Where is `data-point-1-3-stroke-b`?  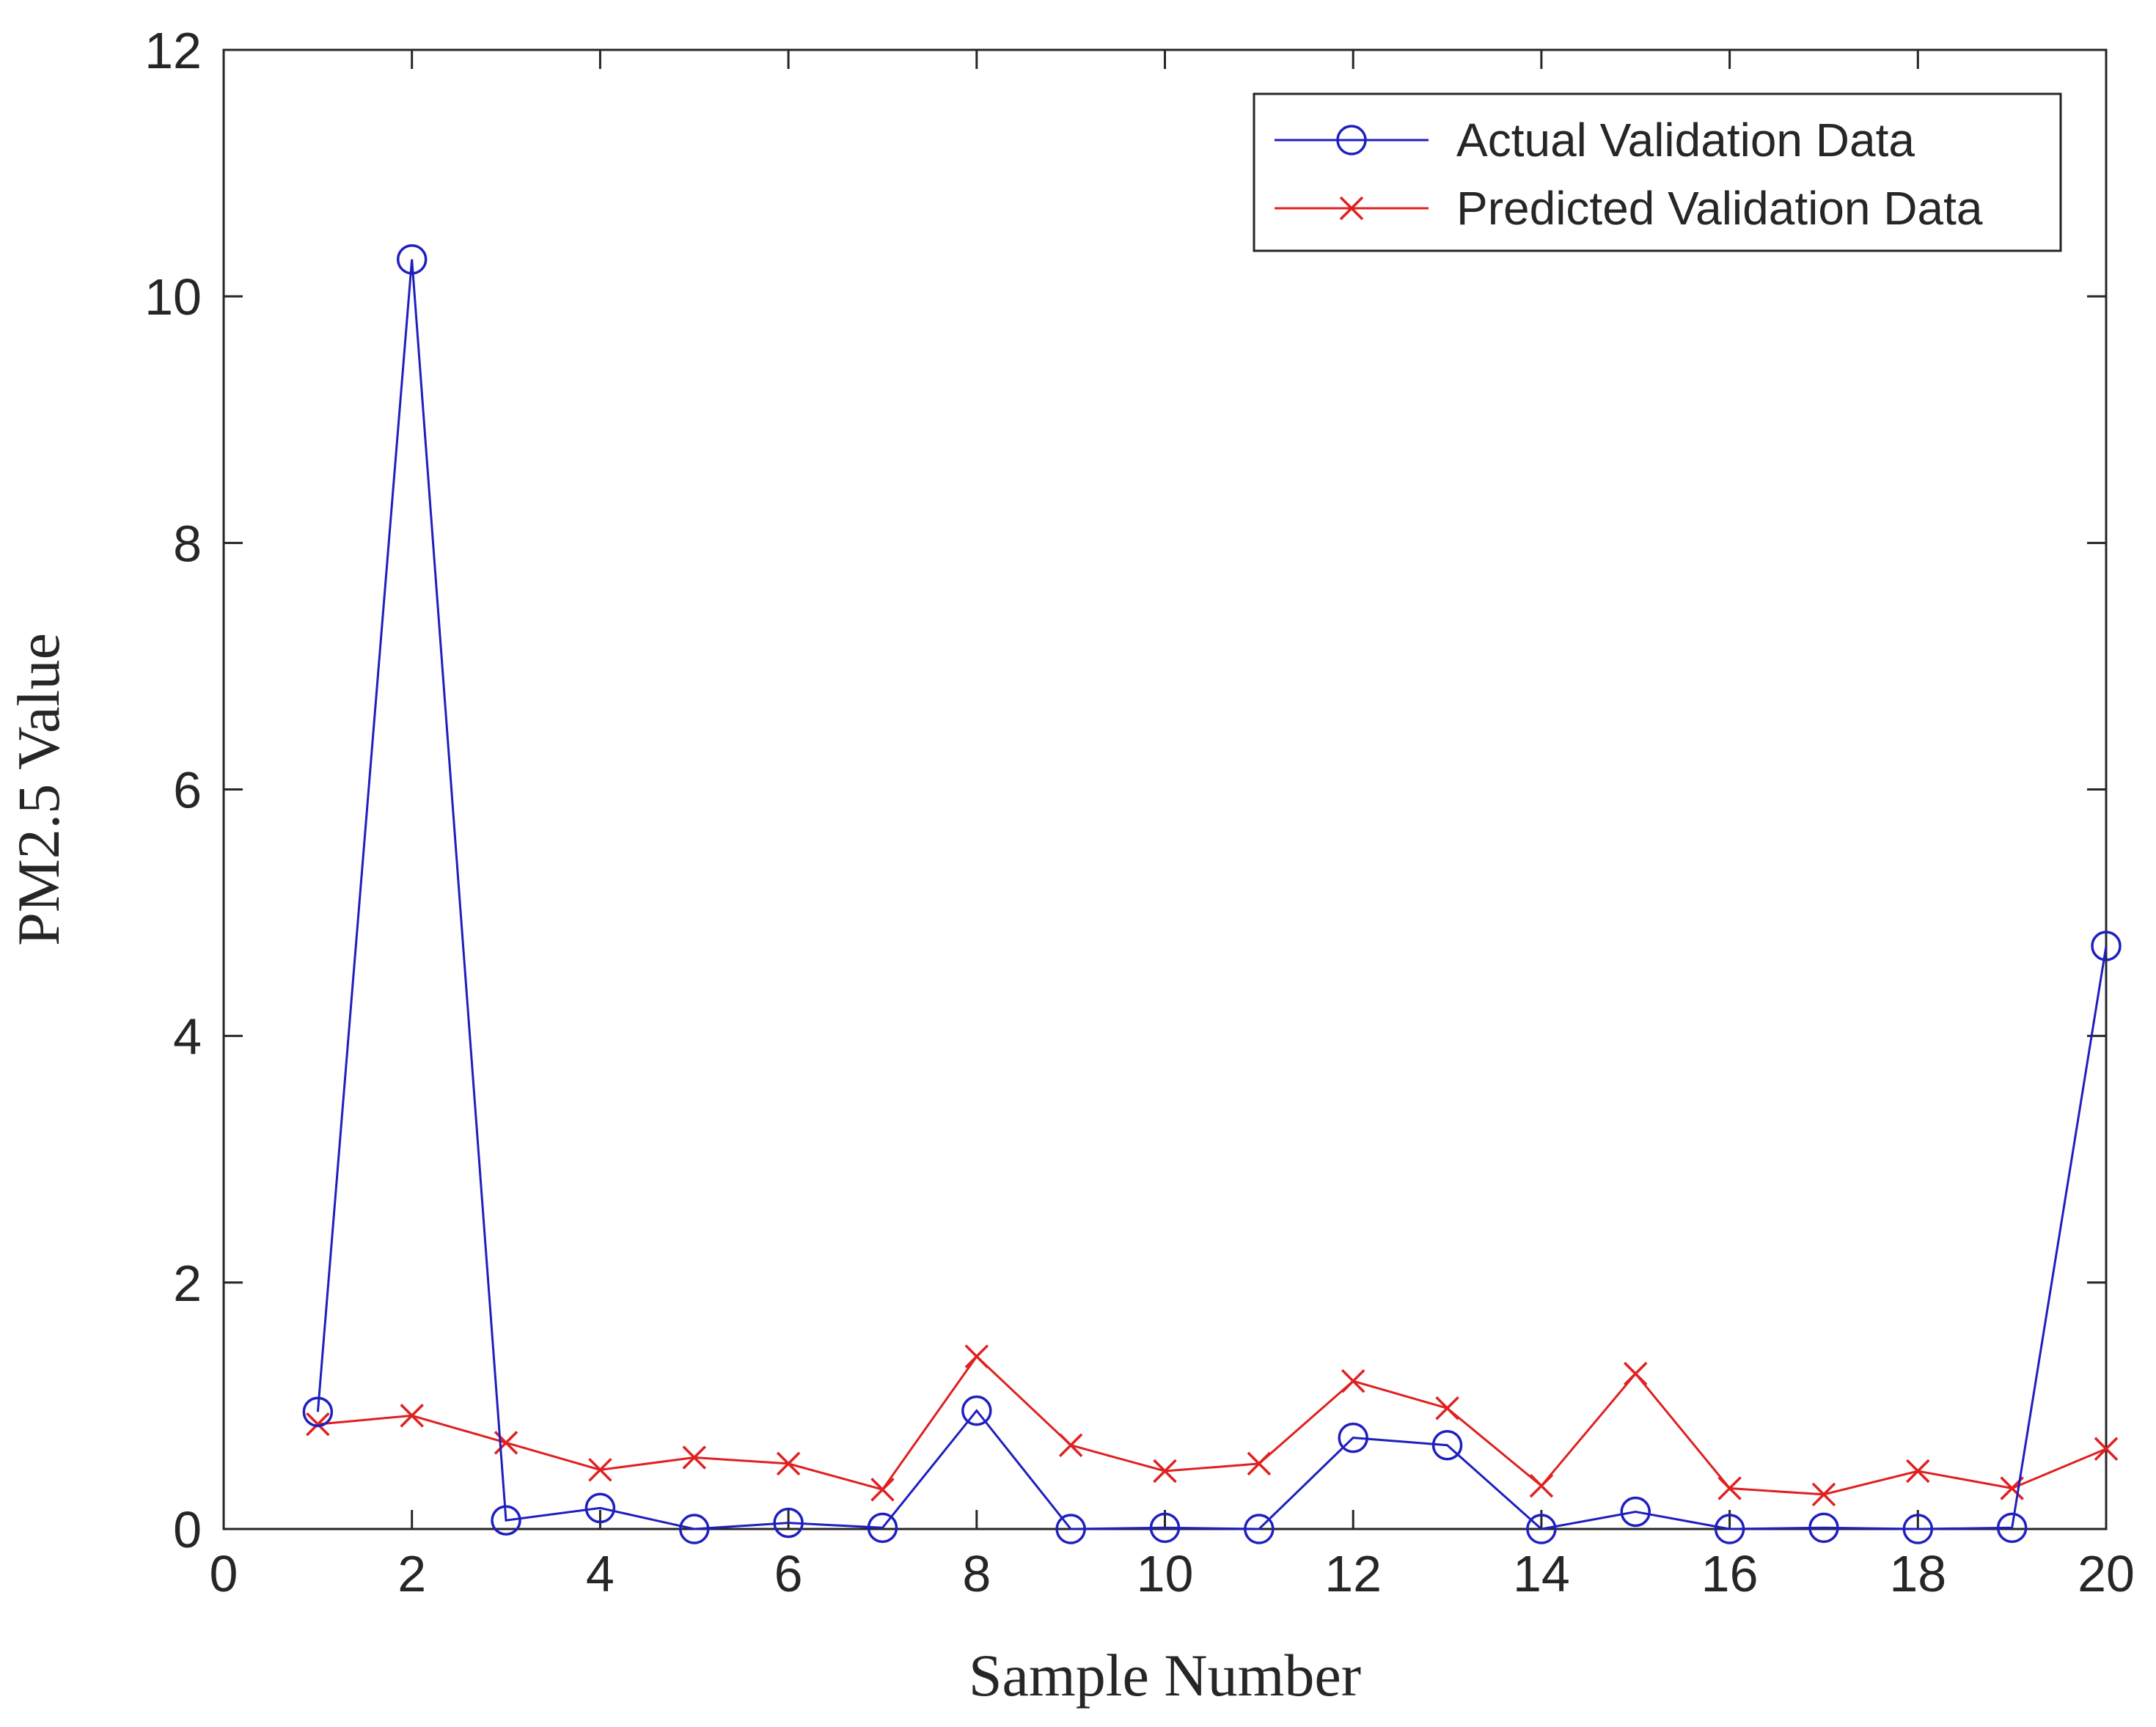 data-point-1-3-stroke-b is located at coordinates (600, 1470).